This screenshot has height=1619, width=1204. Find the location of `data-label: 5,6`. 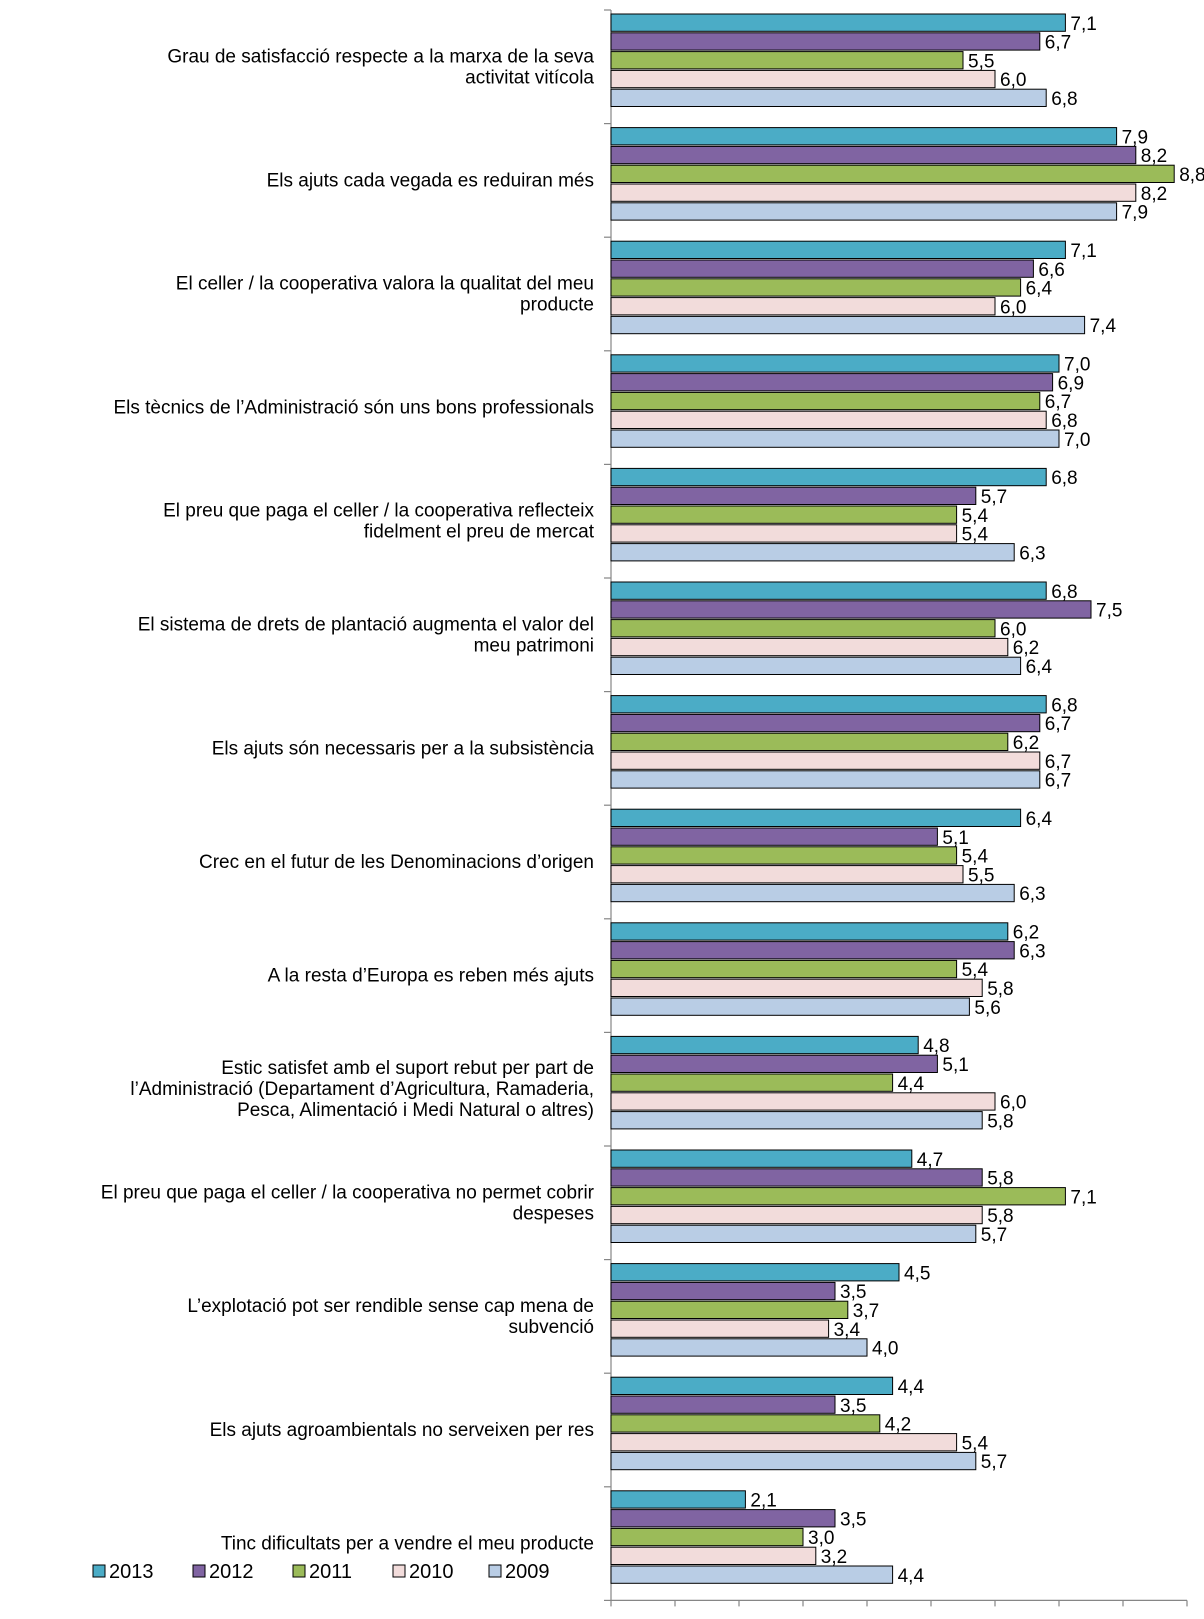

data-label: 5,6 is located at coordinates (987, 1008).